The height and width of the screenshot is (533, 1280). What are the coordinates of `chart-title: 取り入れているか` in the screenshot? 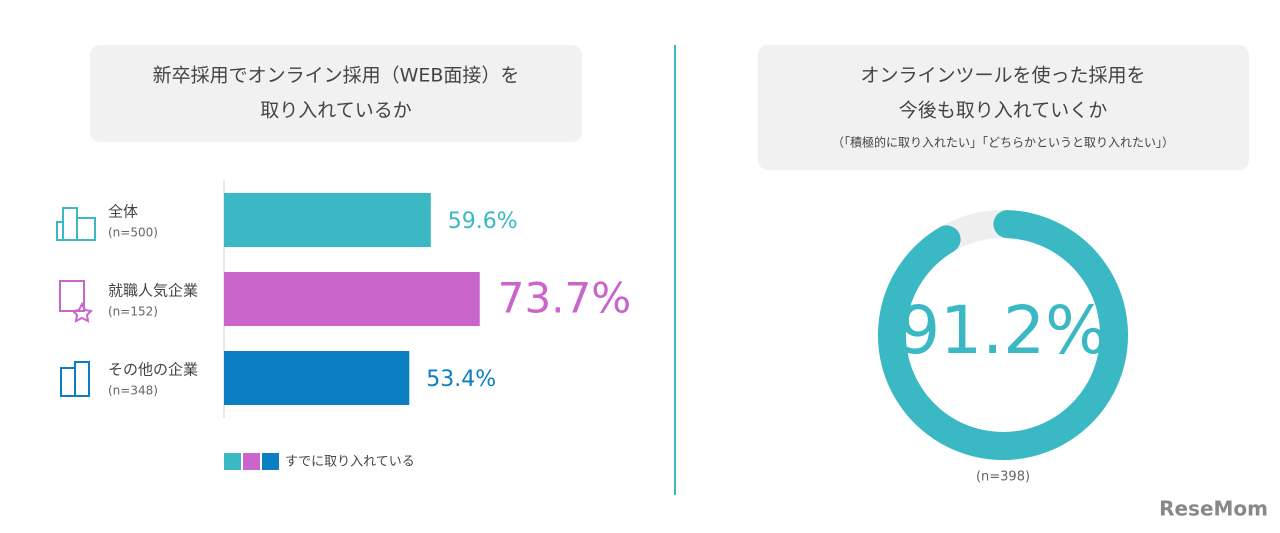 It's located at (335, 111).